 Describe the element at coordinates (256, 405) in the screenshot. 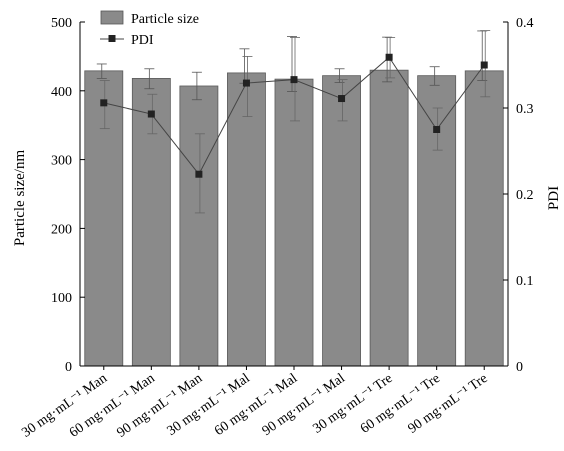

I see `x-tick-label-5: 60 mg·mL⁻¹ Mal` at that location.